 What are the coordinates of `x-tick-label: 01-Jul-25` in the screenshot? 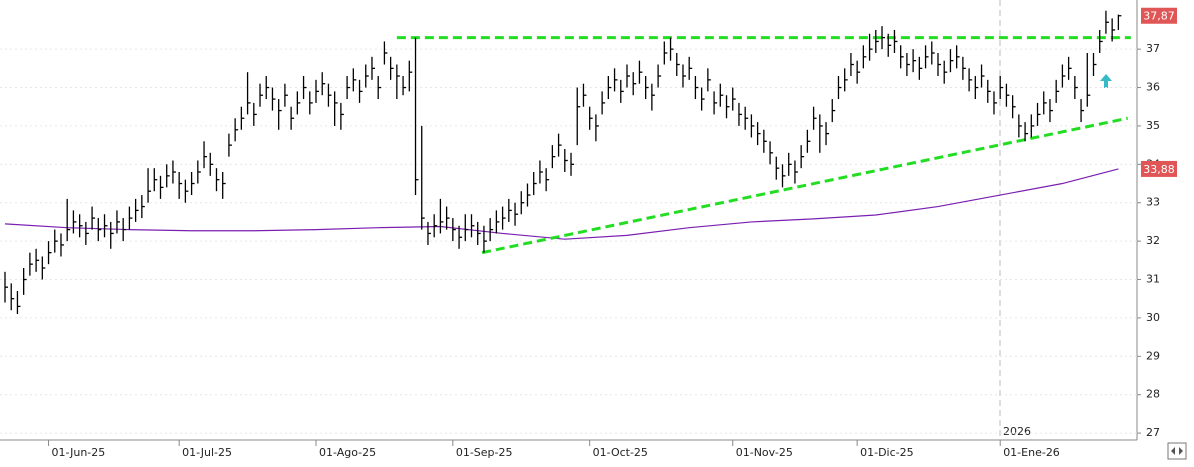 It's located at (207, 452).